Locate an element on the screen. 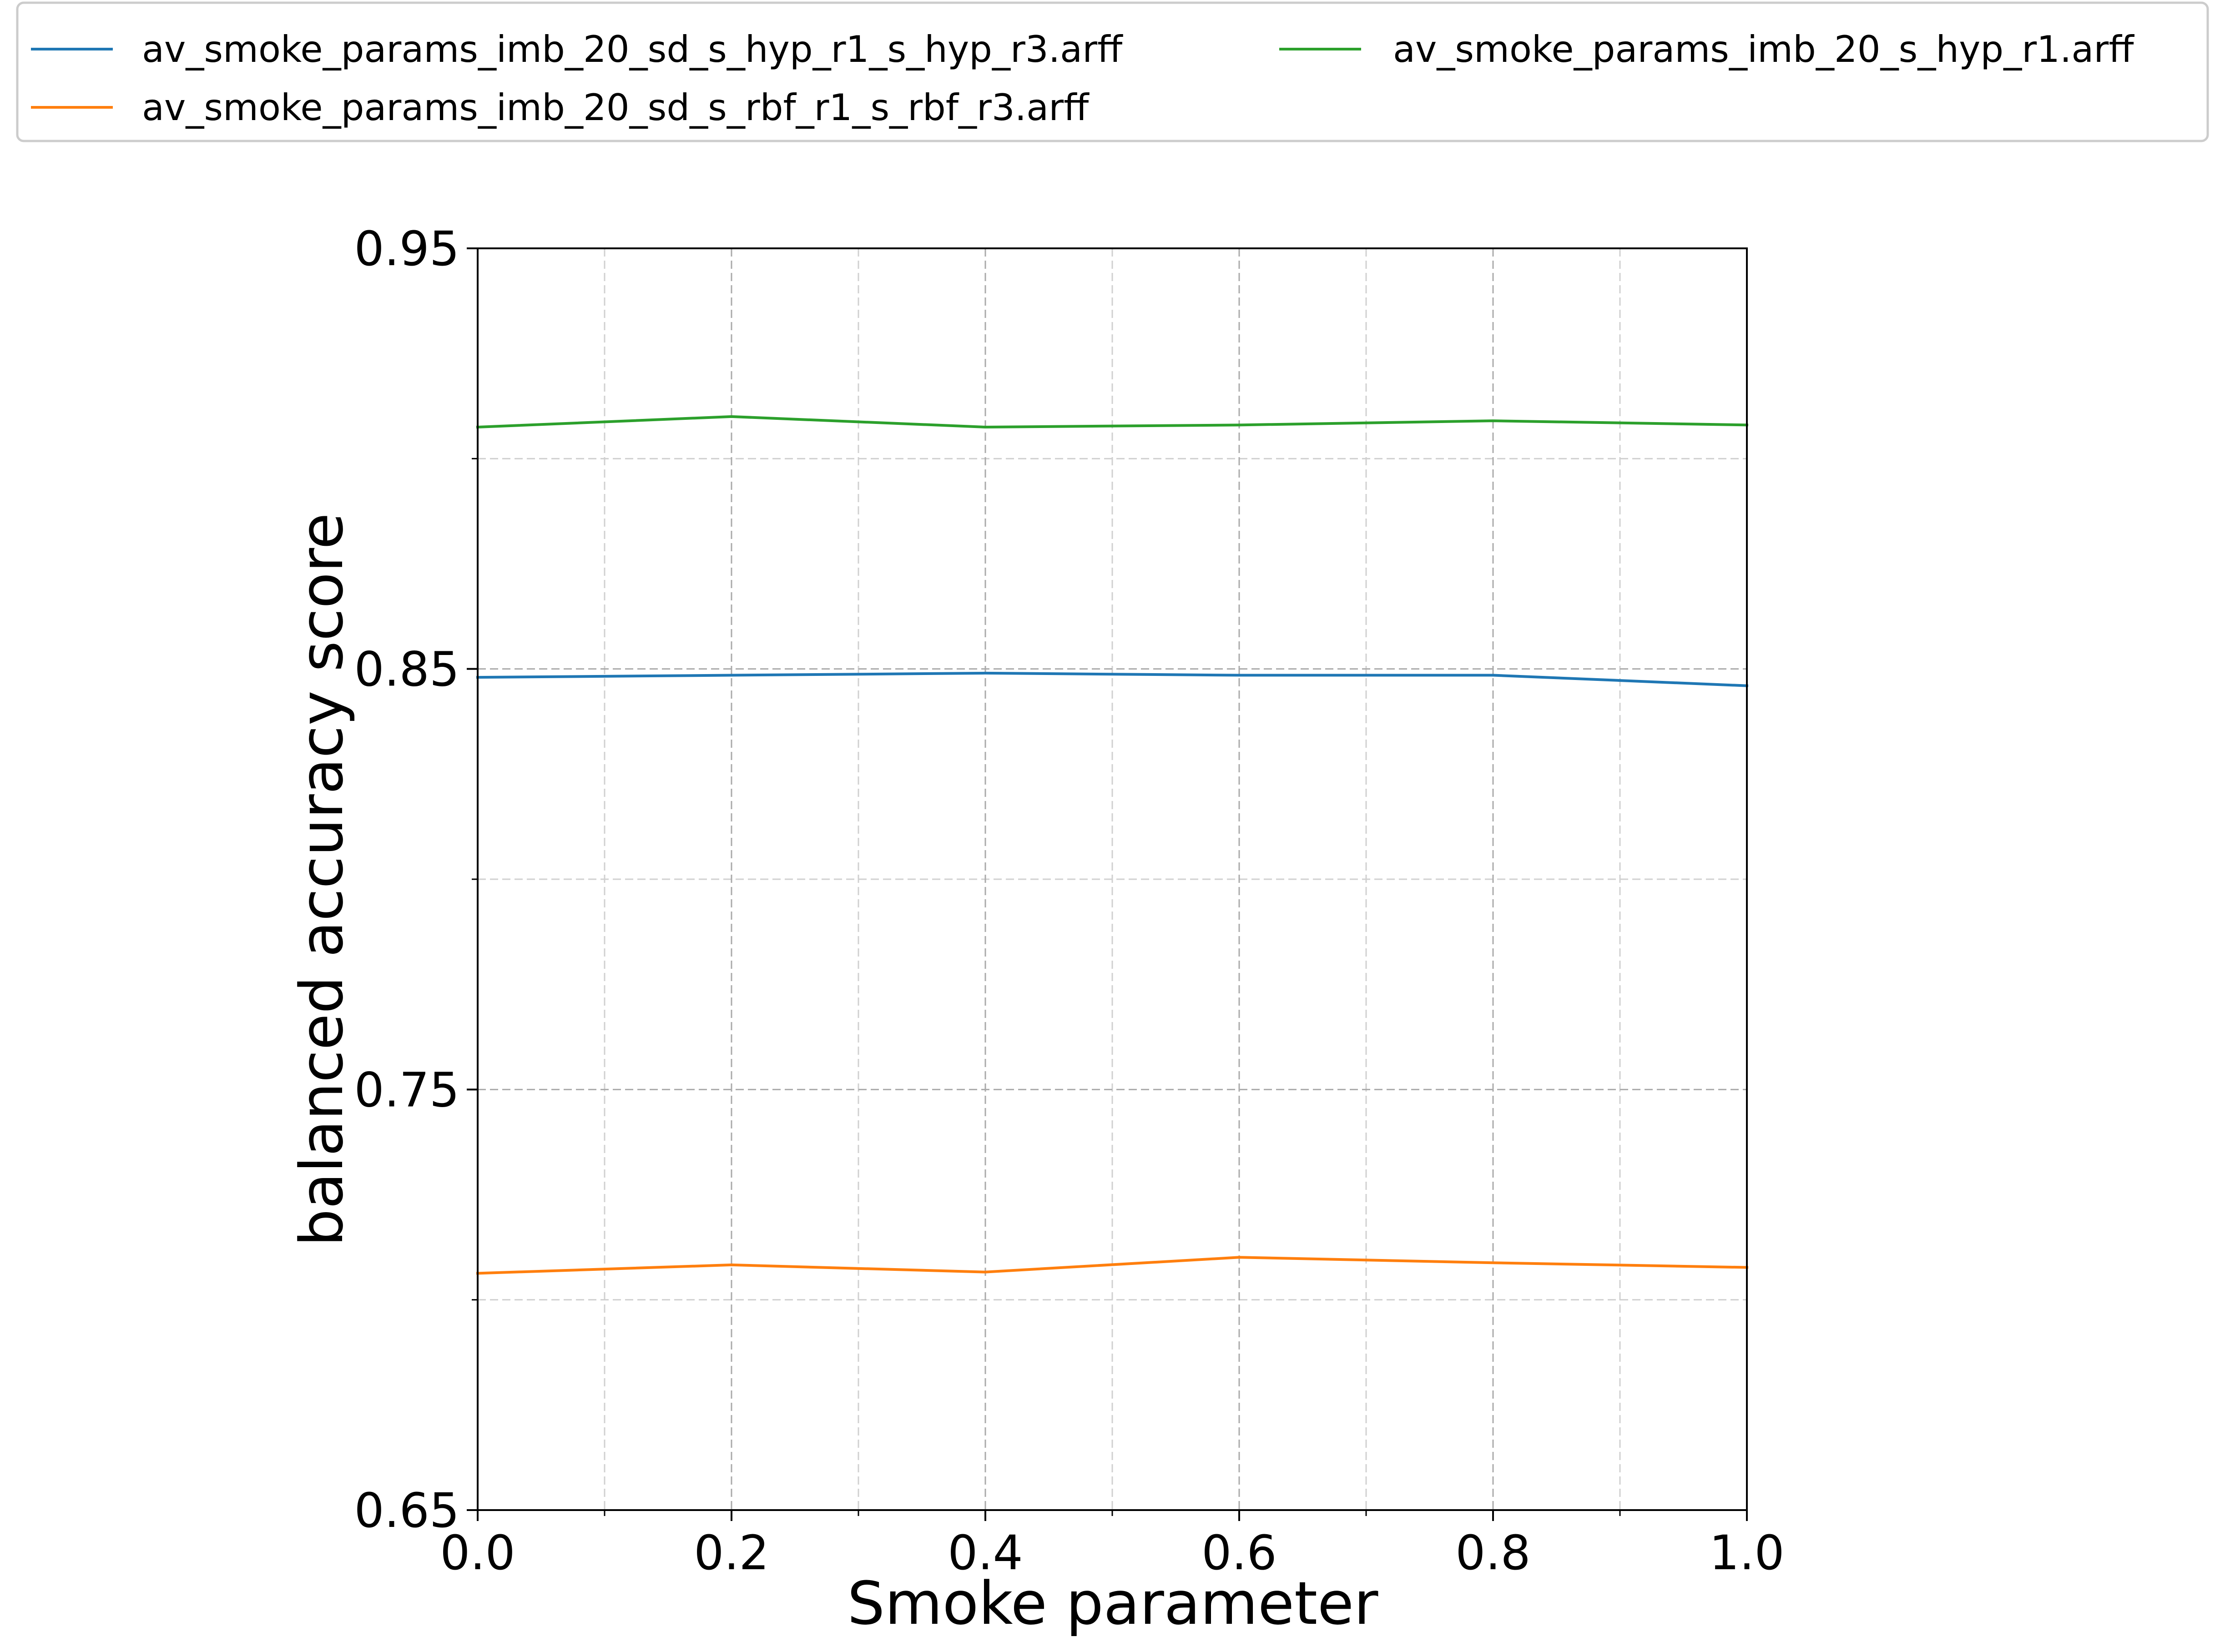 This screenshot has width=2225, height=1652. y-tick-label-2: 0.85 is located at coordinates (407, 669).